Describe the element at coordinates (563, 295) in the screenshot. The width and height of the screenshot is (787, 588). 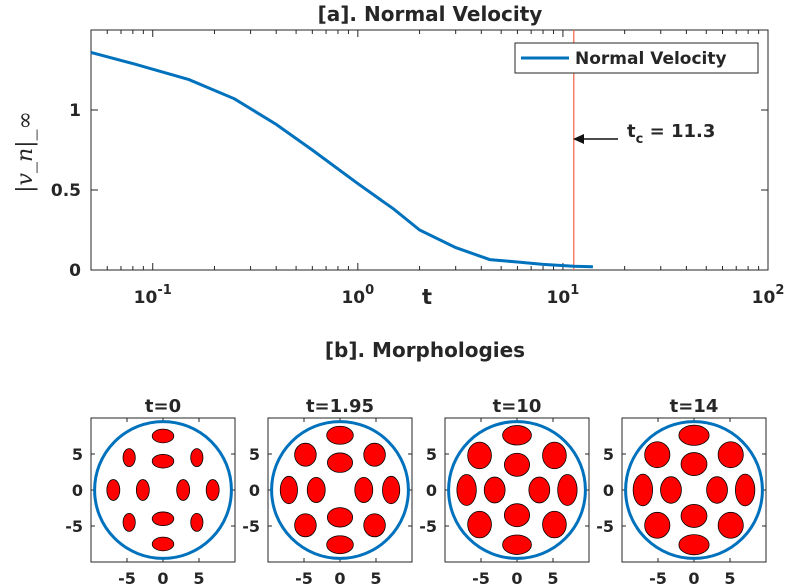
I see `x-tick-label: 10¹` at that location.